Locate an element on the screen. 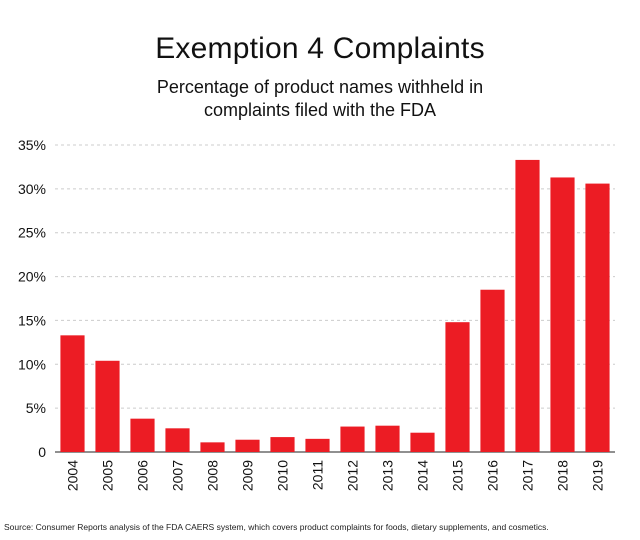 The height and width of the screenshot is (540, 640). x-tick-label: 2014 is located at coordinates (423, 475).